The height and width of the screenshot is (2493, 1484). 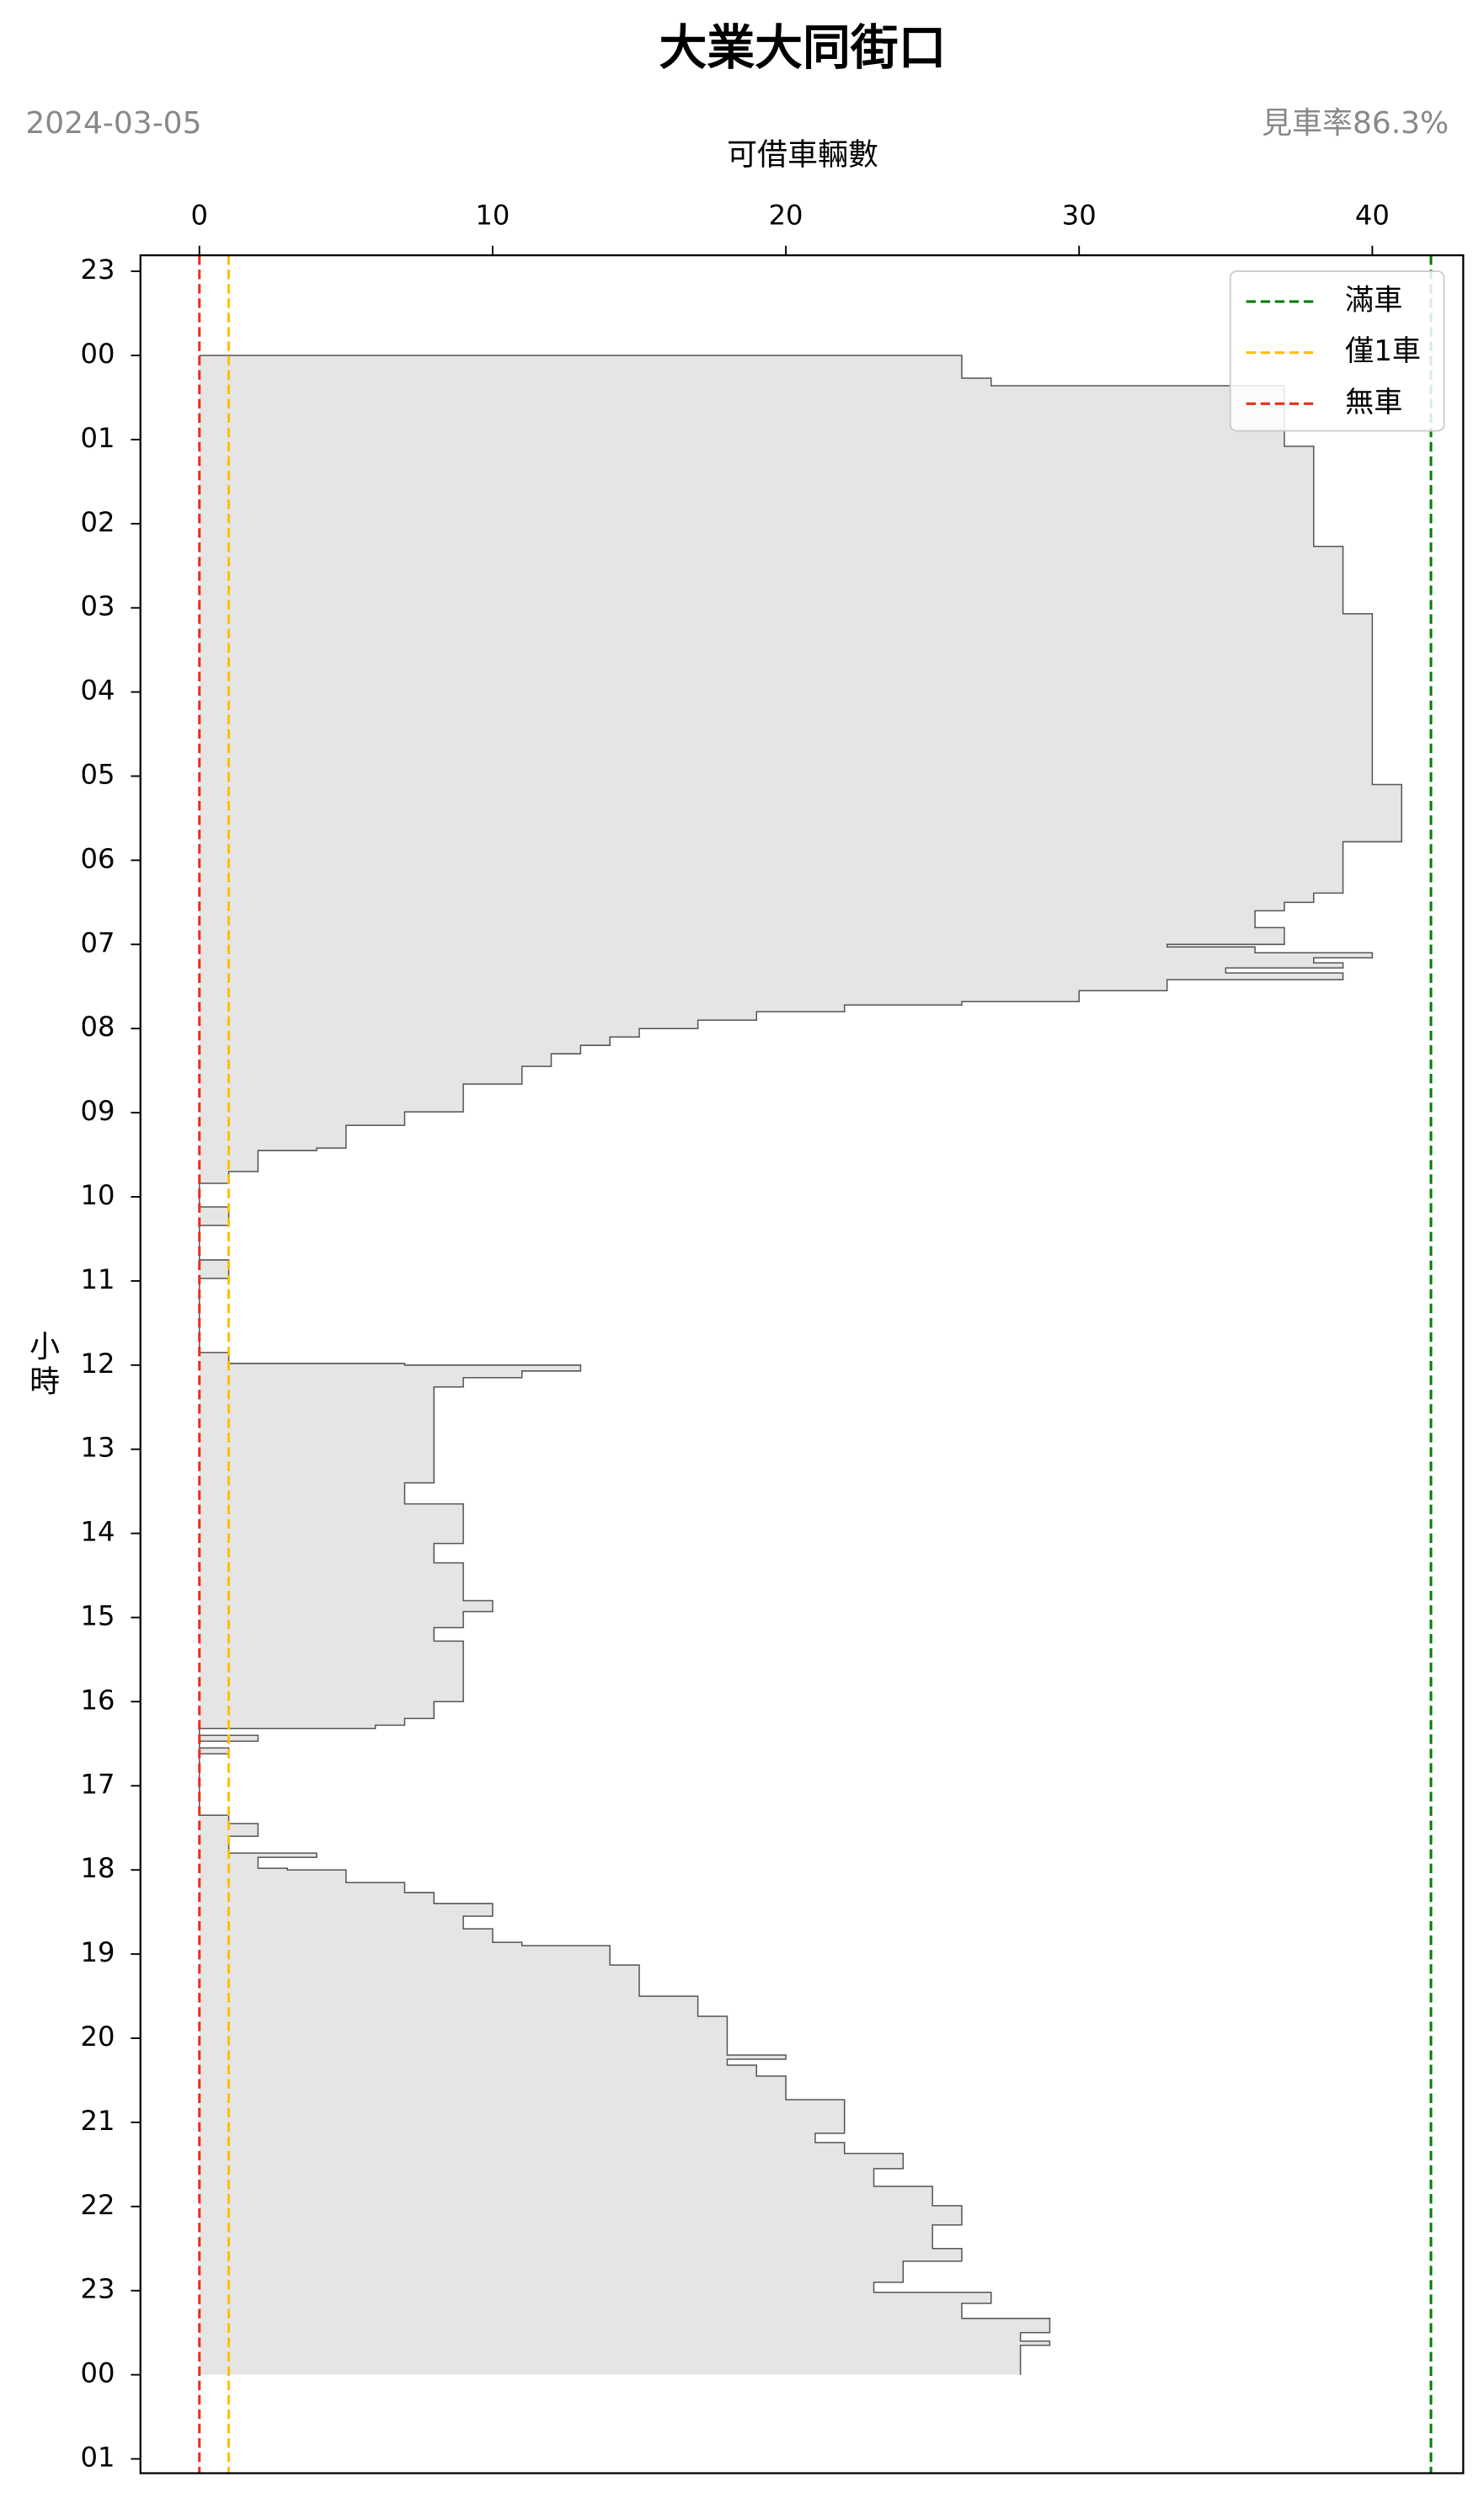 I want to click on x-tick-label: 40, so click(x=1373, y=216).